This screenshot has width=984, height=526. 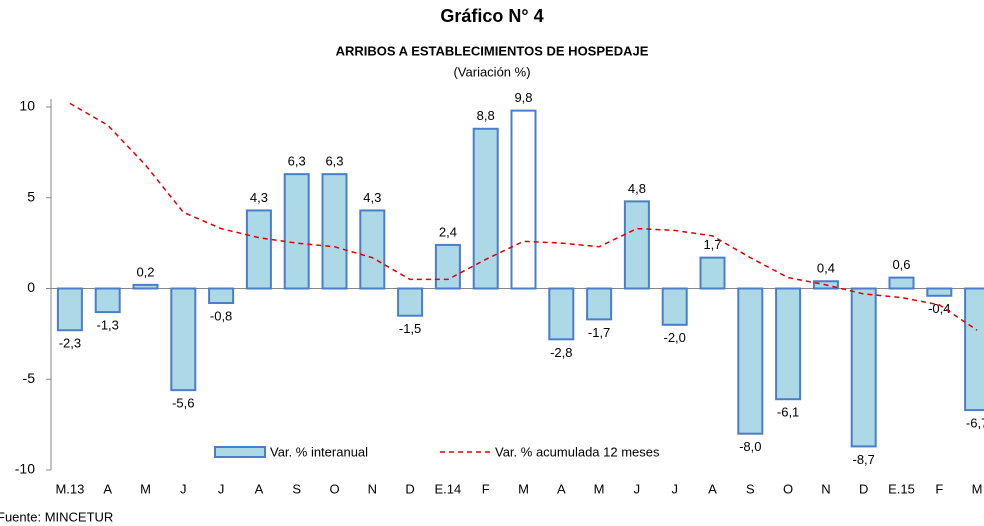 I want to click on data-label: -8,0, so click(x=750, y=446).